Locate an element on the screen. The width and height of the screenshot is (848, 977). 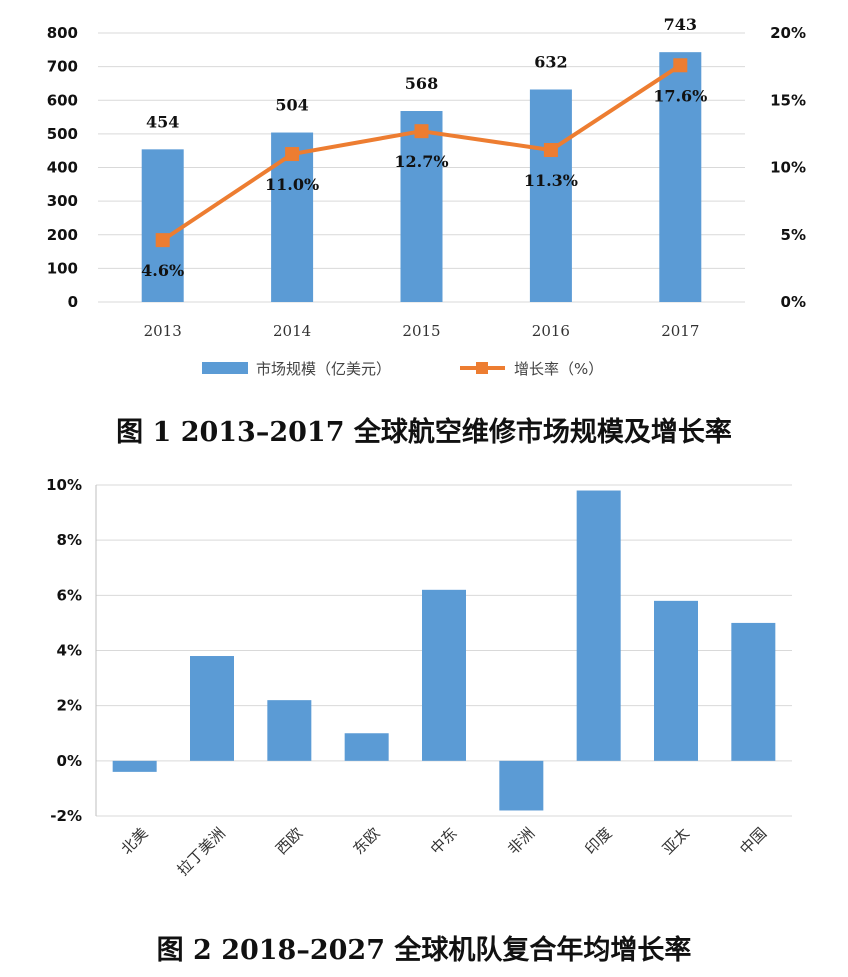
y-tick-label: 600 is located at coordinates (62, 100).